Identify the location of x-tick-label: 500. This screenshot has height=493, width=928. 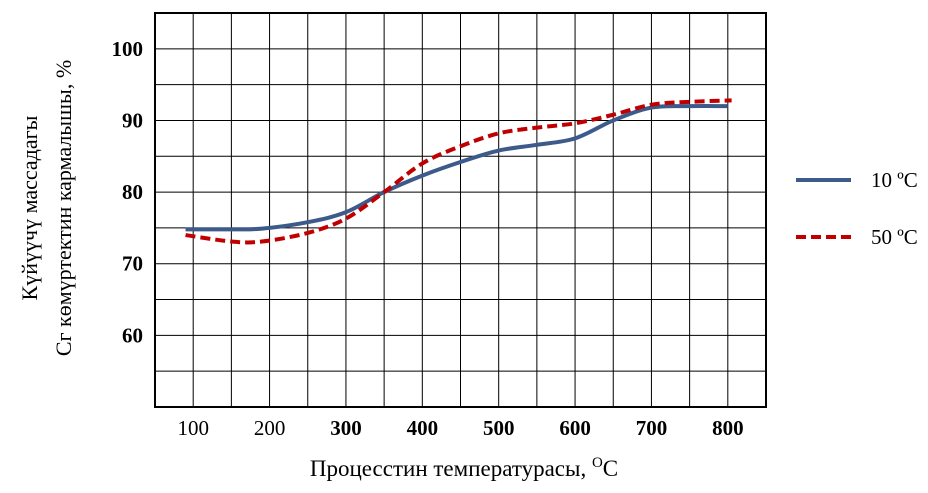
(499, 428).